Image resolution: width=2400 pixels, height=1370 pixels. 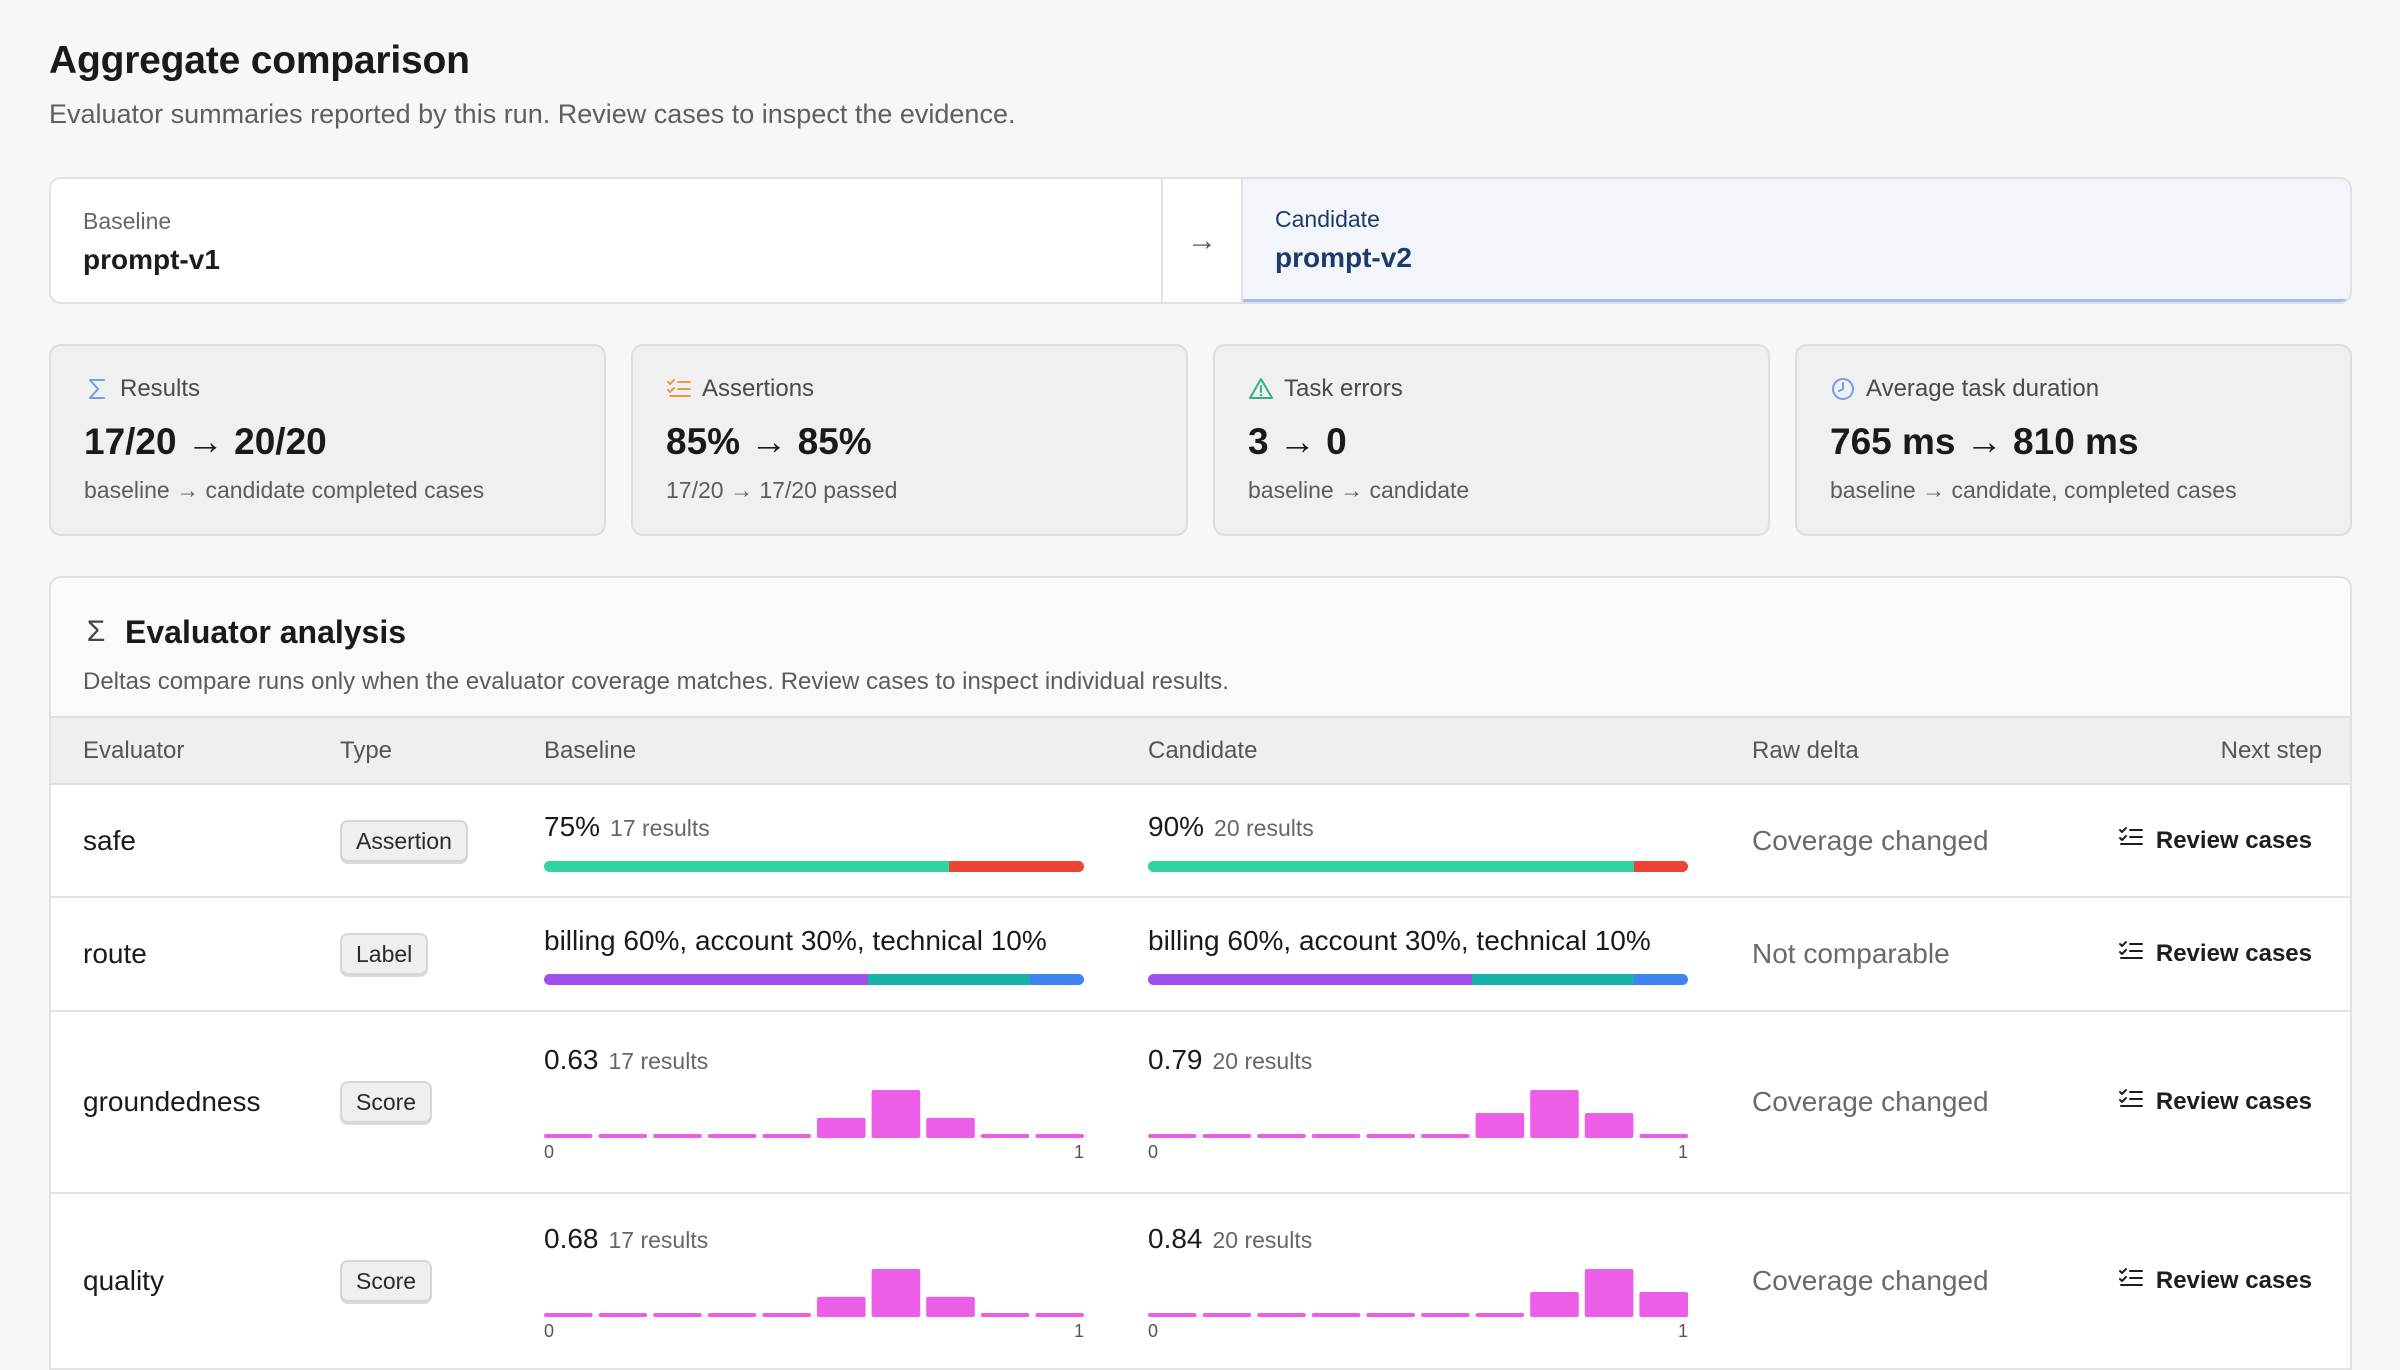 What do you see at coordinates (160, 388) in the screenshot?
I see `stat-label: Results` at bounding box center [160, 388].